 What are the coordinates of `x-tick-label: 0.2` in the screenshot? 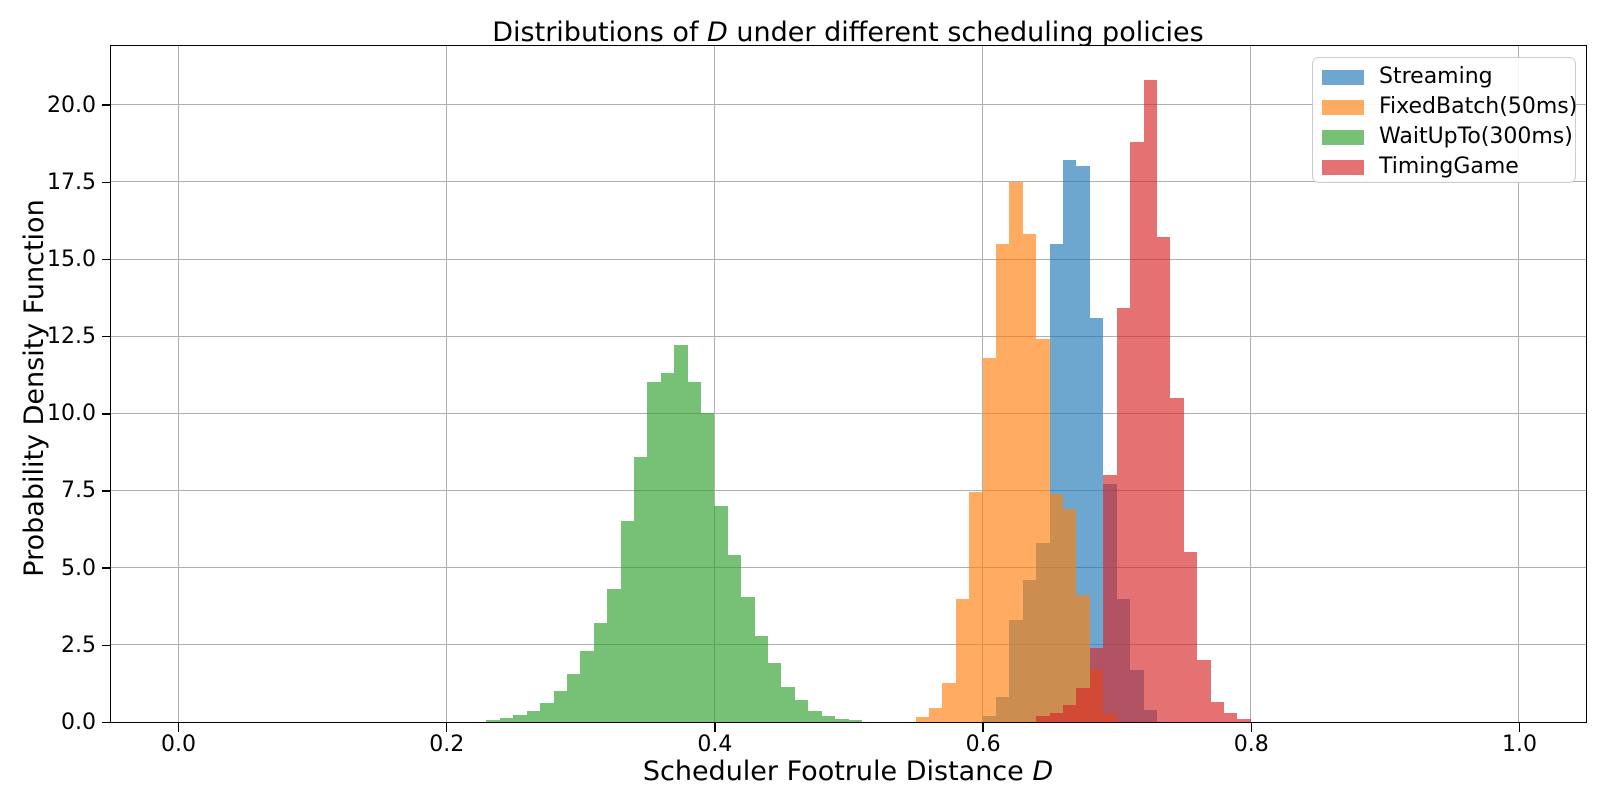 It's located at (447, 744).